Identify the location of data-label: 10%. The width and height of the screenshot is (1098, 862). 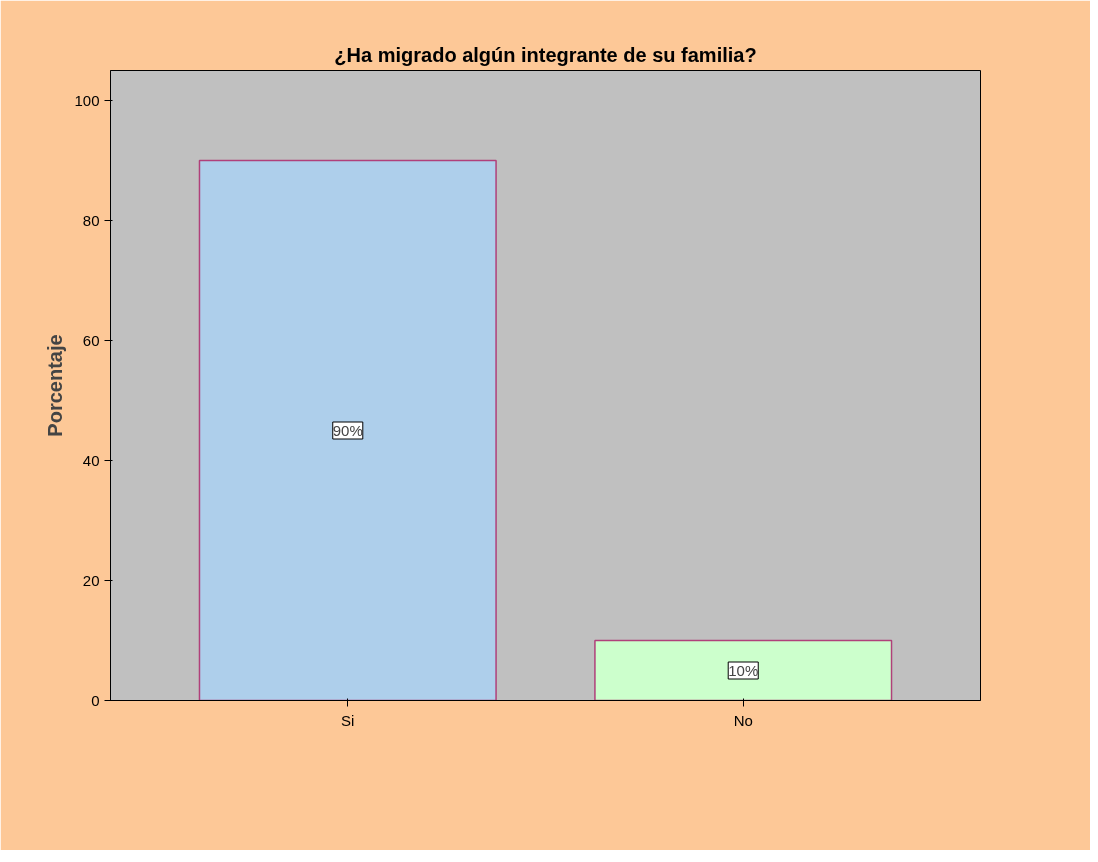
(743, 670).